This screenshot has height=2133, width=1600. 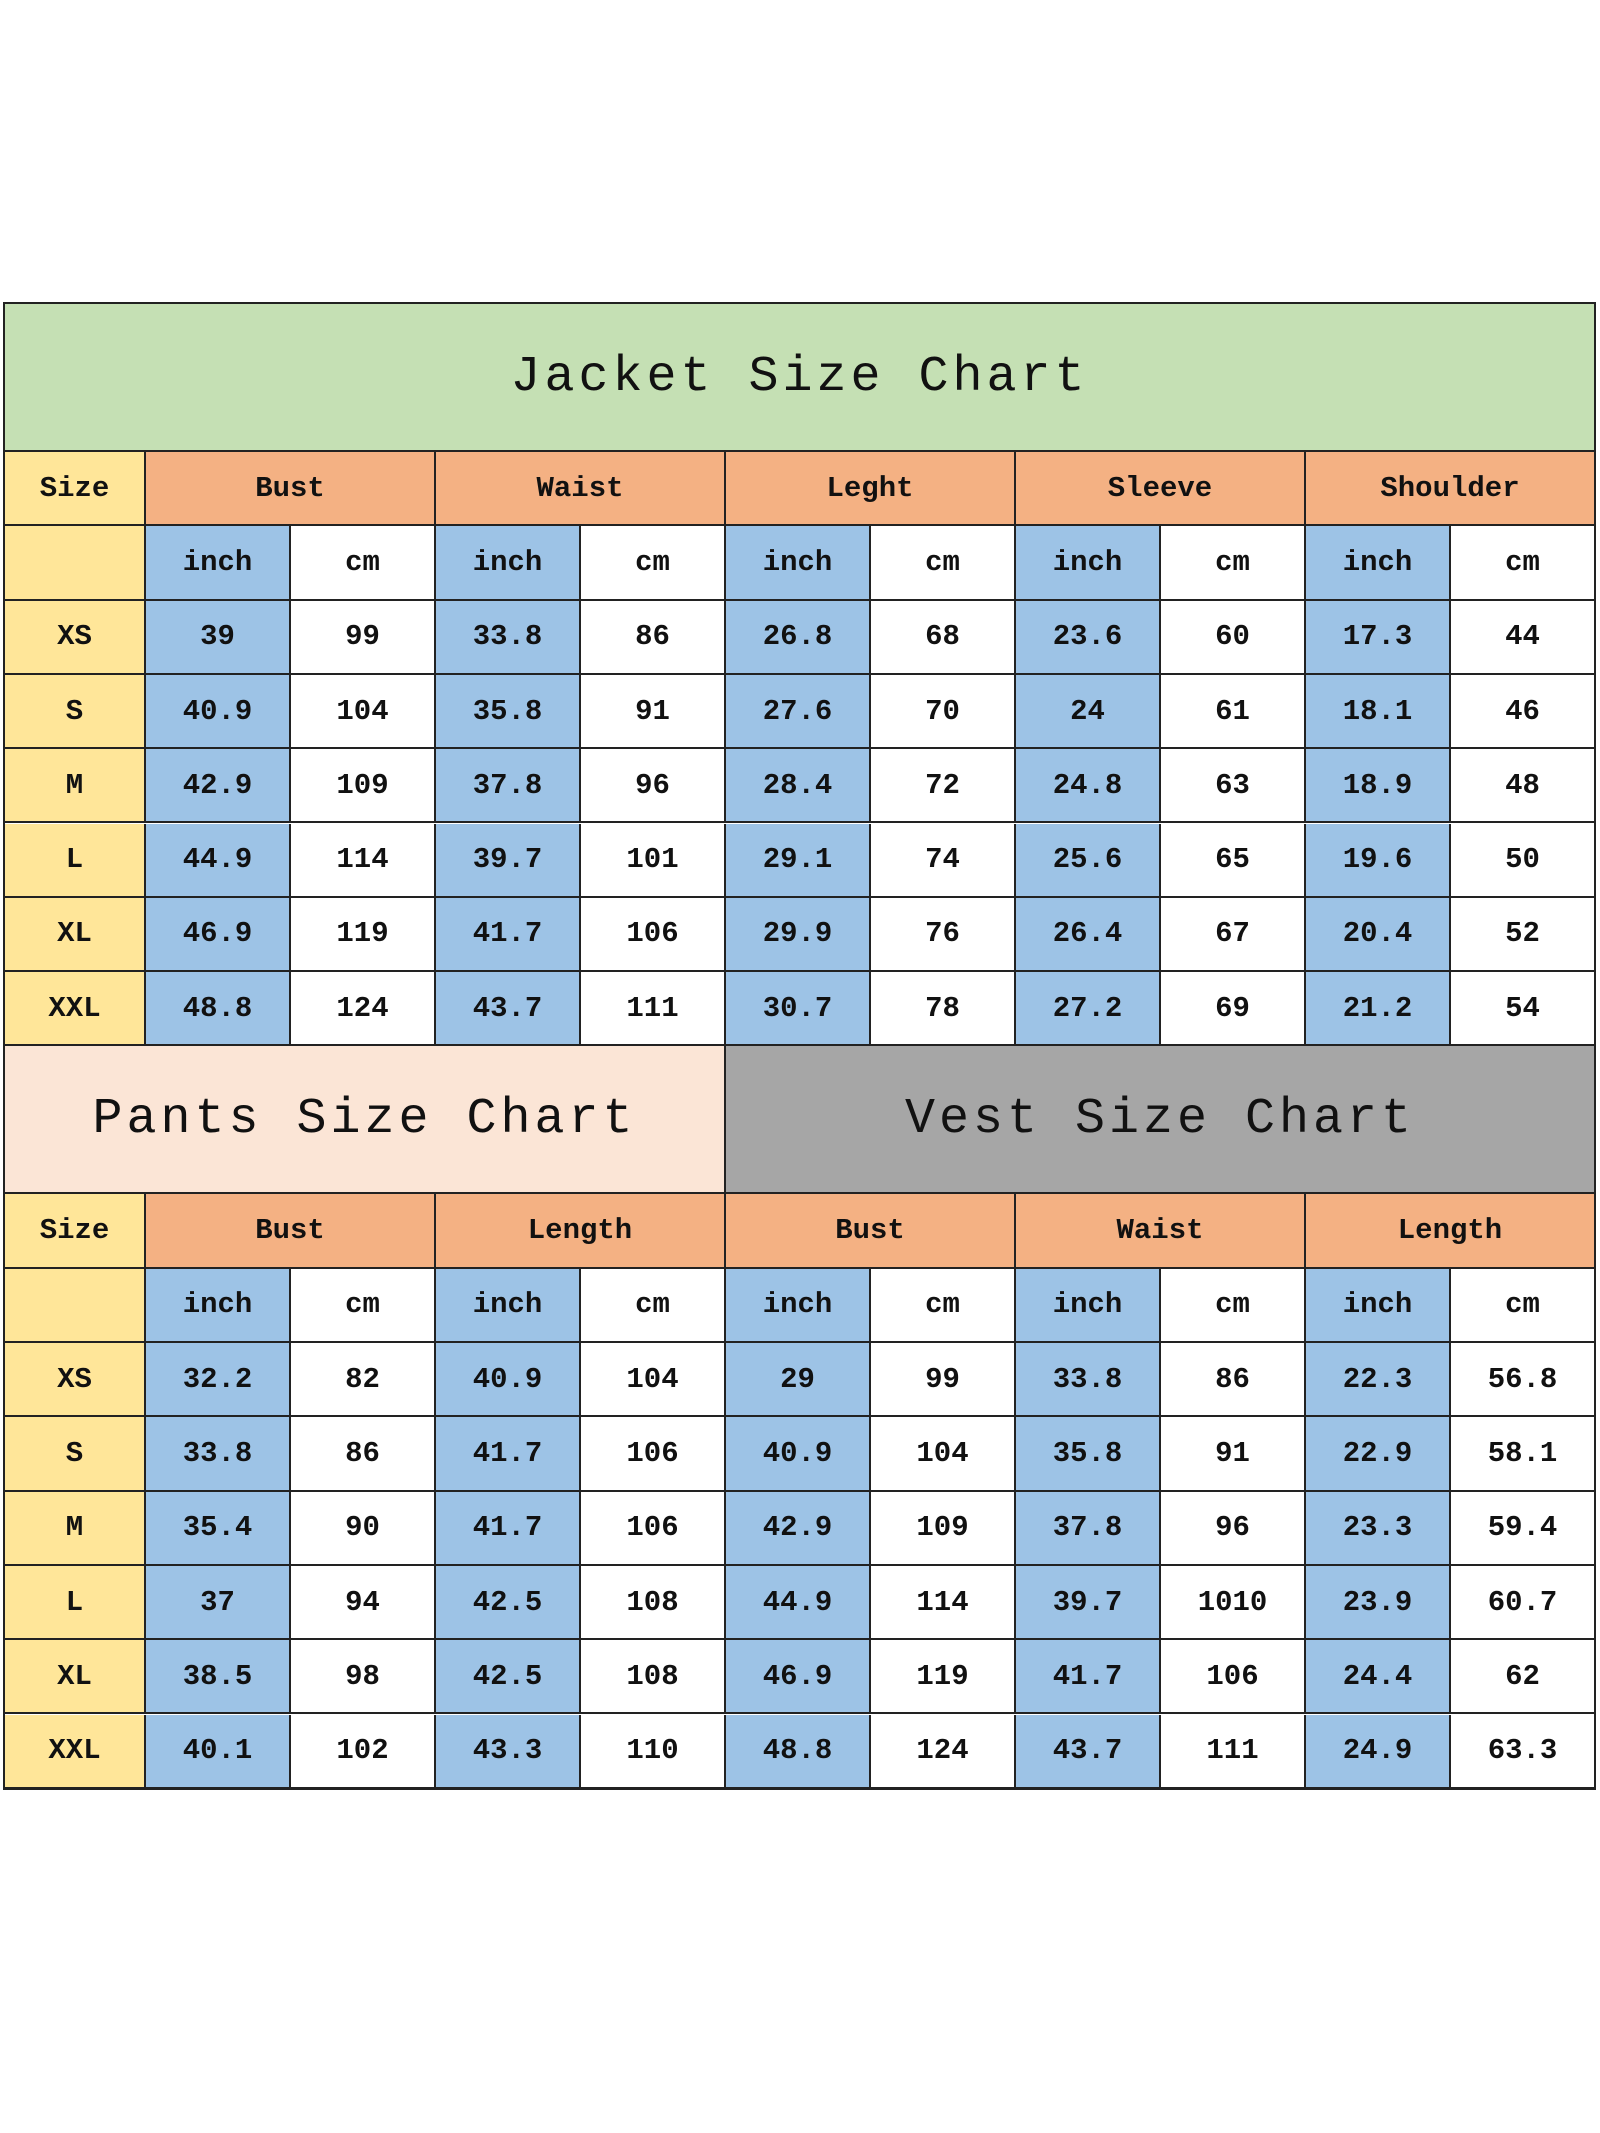 What do you see at coordinates (798, 637) in the screenshot?
I see `value-cell: 26.8` at bounding box center [798, 637].